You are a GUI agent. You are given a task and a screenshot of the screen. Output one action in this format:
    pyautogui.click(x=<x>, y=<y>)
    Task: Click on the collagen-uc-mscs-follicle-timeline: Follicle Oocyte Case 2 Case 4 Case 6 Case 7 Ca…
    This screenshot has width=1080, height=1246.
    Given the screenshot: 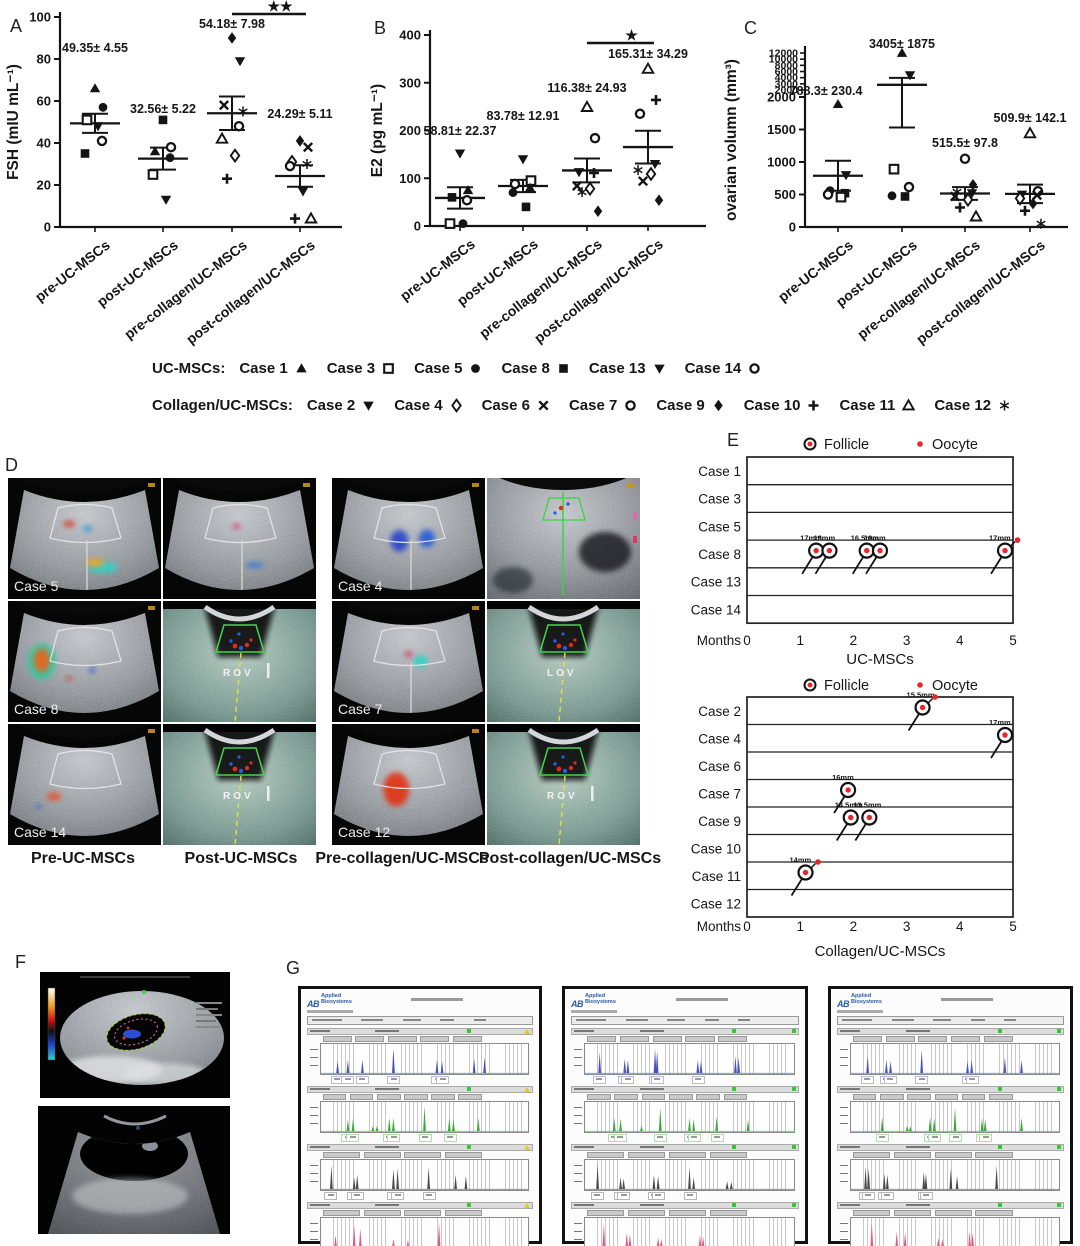 What is the action you would take?
    pyautogui.click(x=885, y=821)
    